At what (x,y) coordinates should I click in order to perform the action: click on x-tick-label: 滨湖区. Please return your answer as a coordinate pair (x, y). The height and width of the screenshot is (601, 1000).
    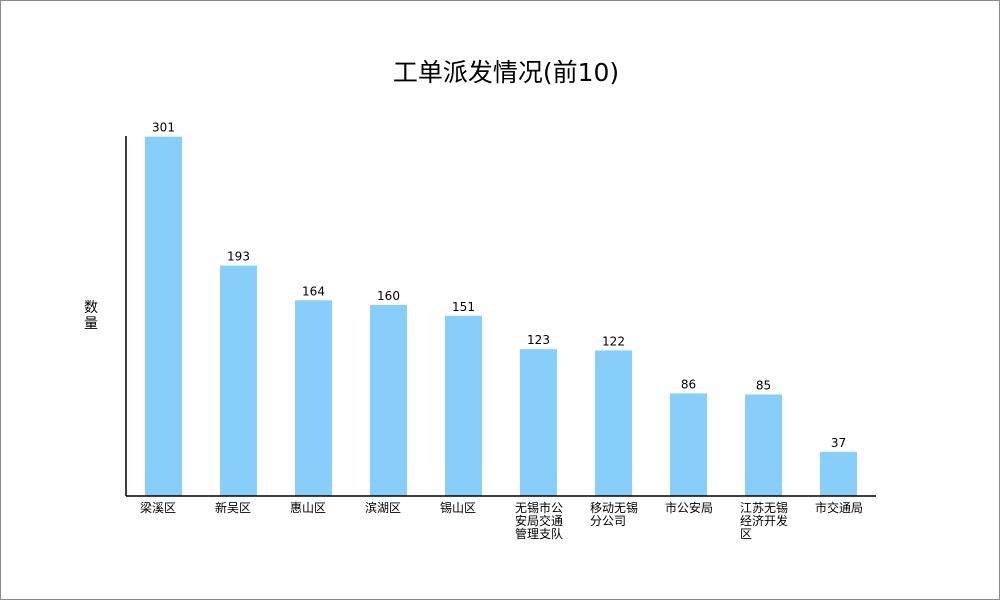
    Looking at the image, I should click on (383, 507).